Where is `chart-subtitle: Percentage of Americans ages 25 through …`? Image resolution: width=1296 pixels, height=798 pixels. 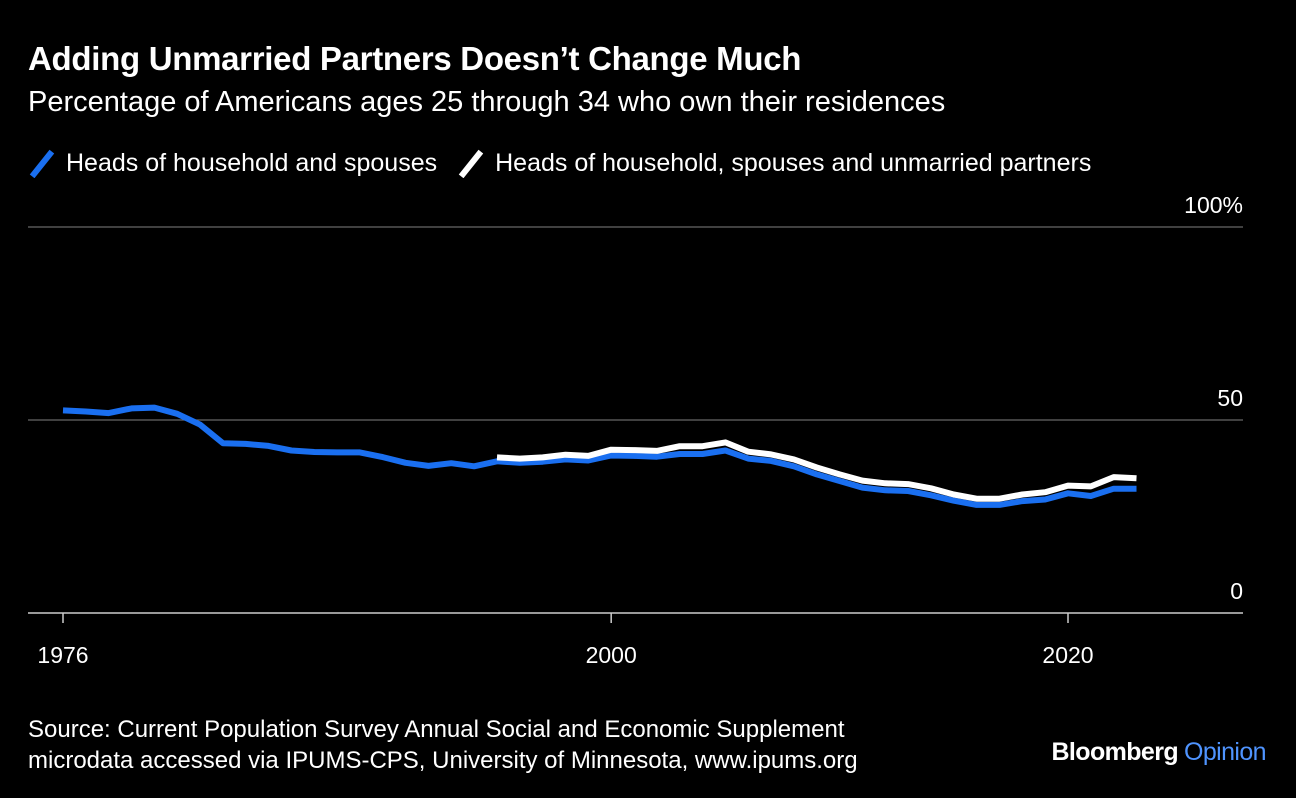
chart-subtitle: Percentage of Americans ages 25 through … is located at coordinates (487, 102).